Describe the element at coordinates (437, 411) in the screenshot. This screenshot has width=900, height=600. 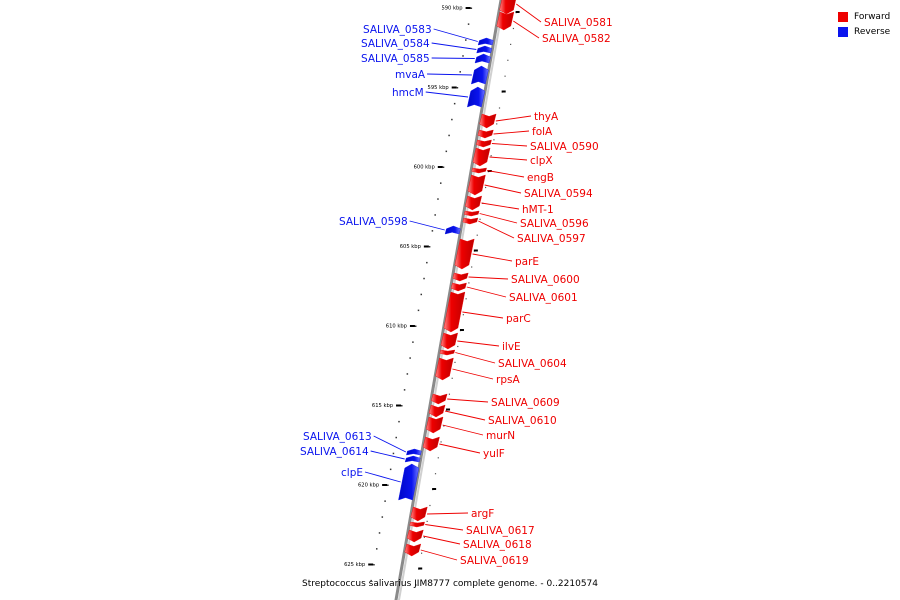
I see `gene-saliva-0610-arrow` at that location.